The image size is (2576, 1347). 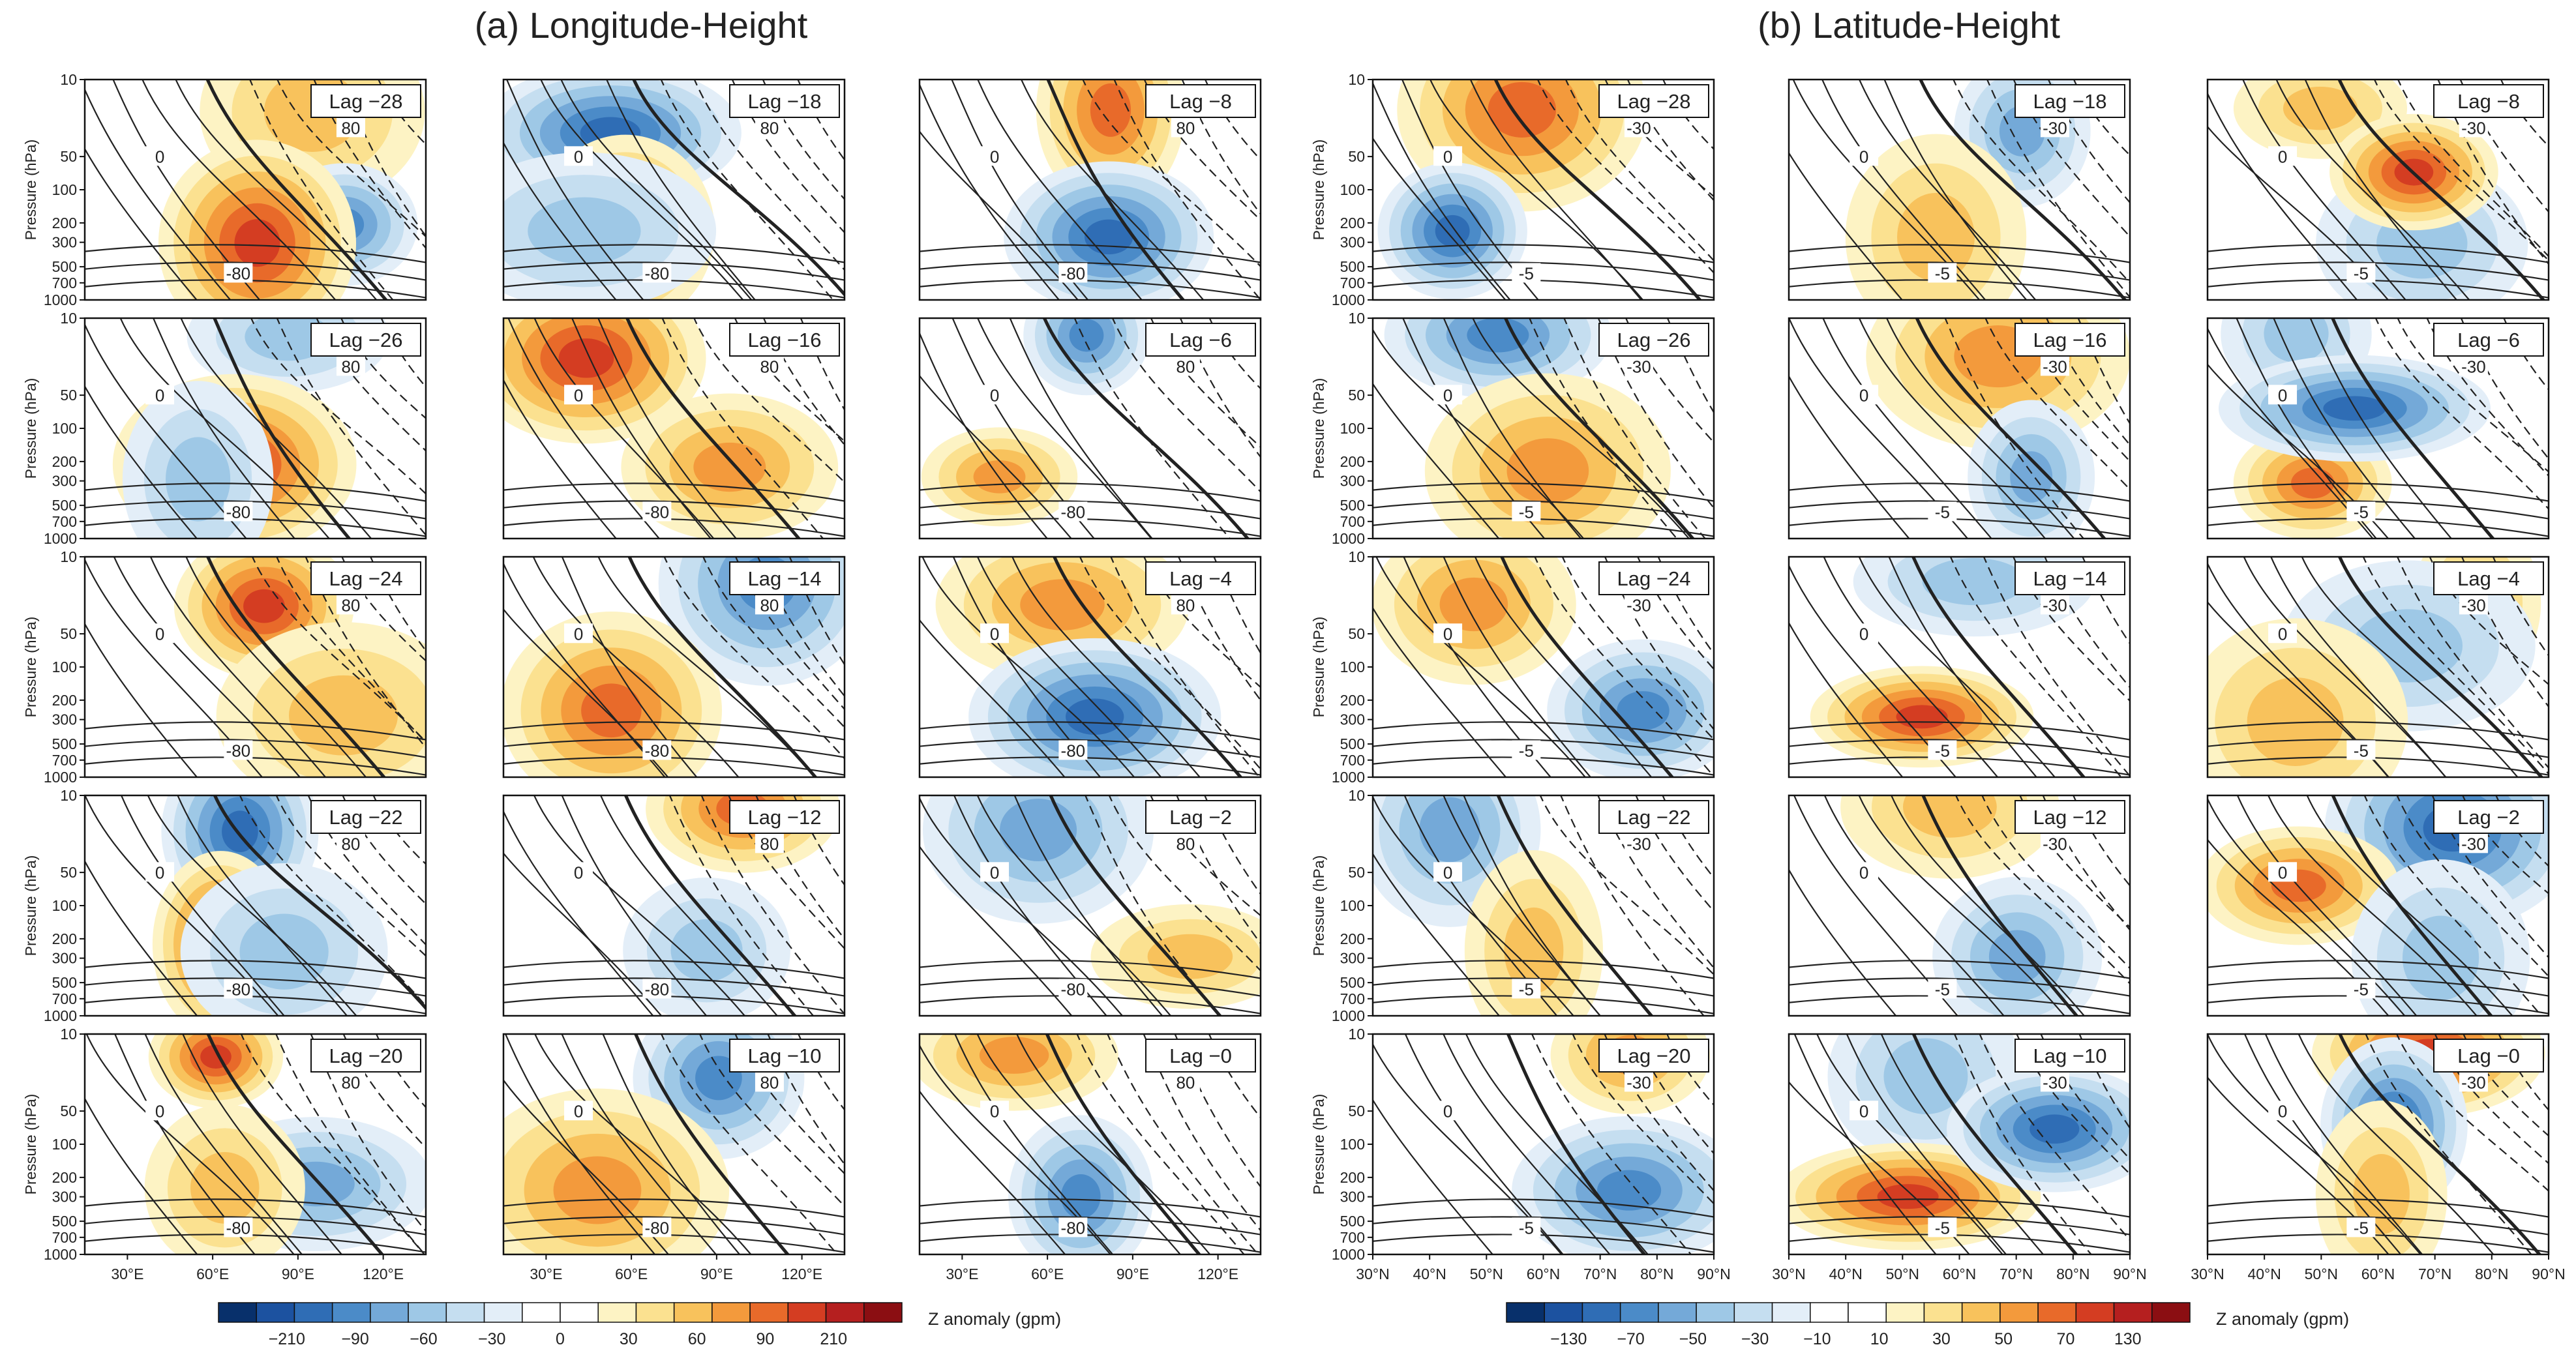 I want to click on x-tick-label: 90°N, so click(x=2129, y=1274).